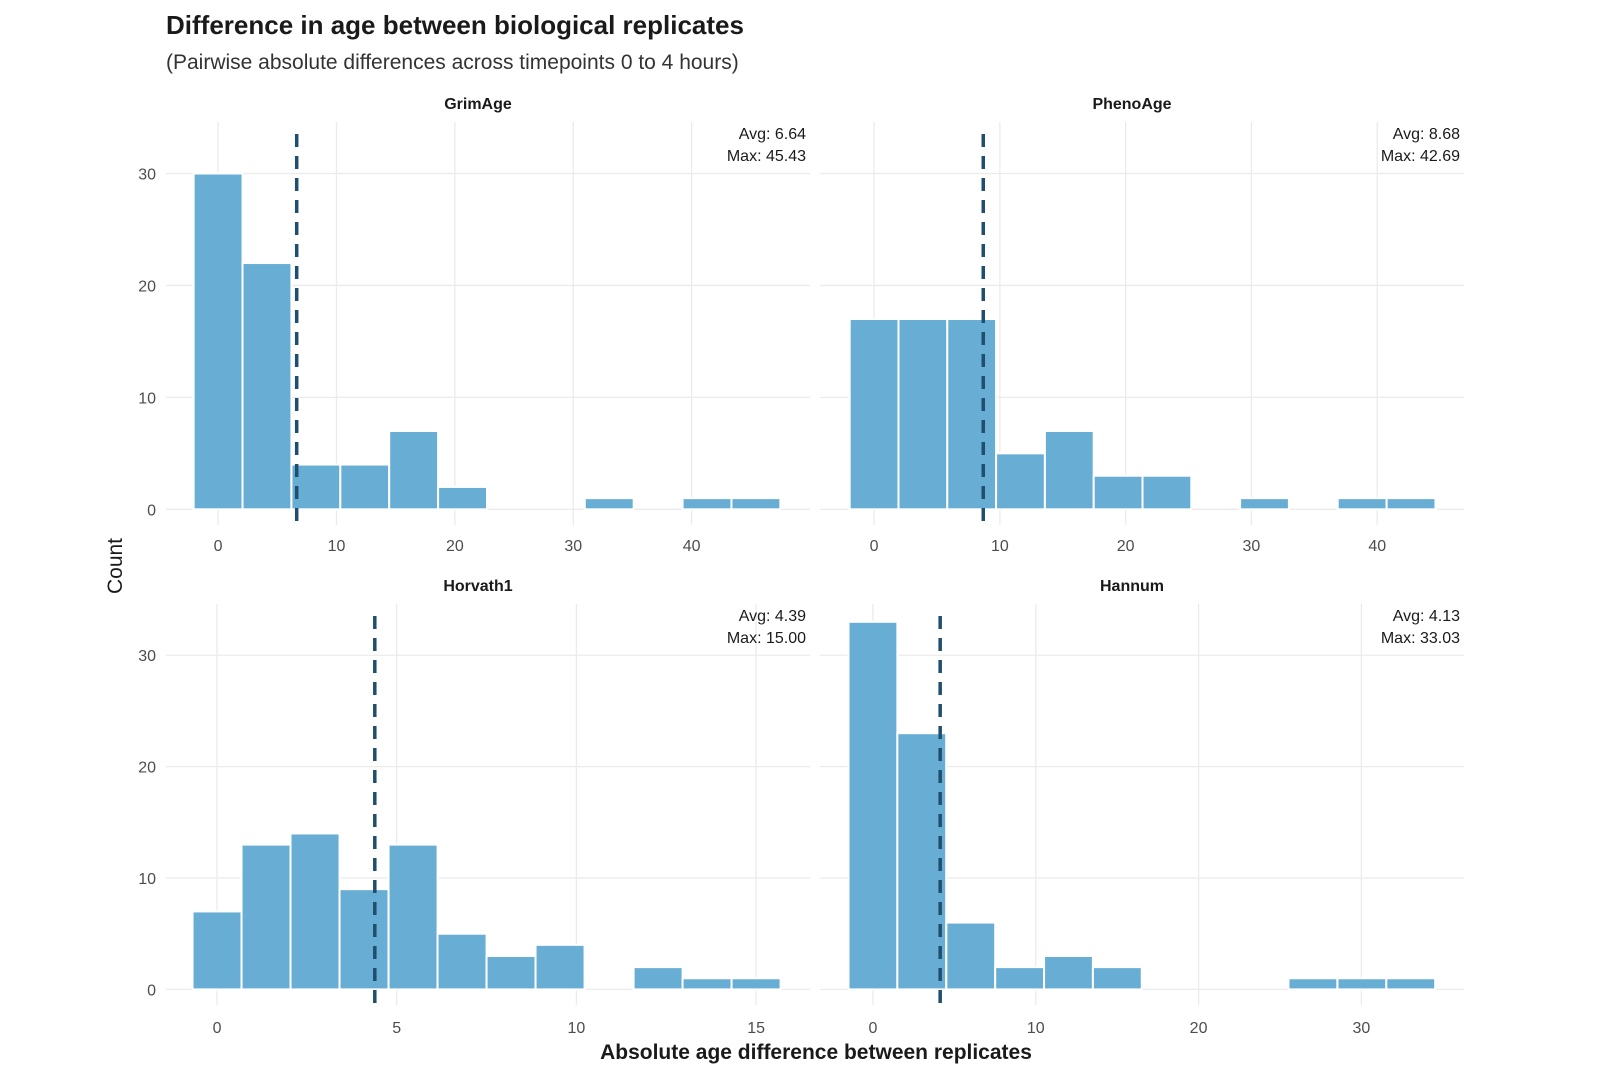 The image size is (1620, 1080). Describe the element at coordinates (478, 104) in the screenshot. I see `facet-label: GrimAge` at that location.